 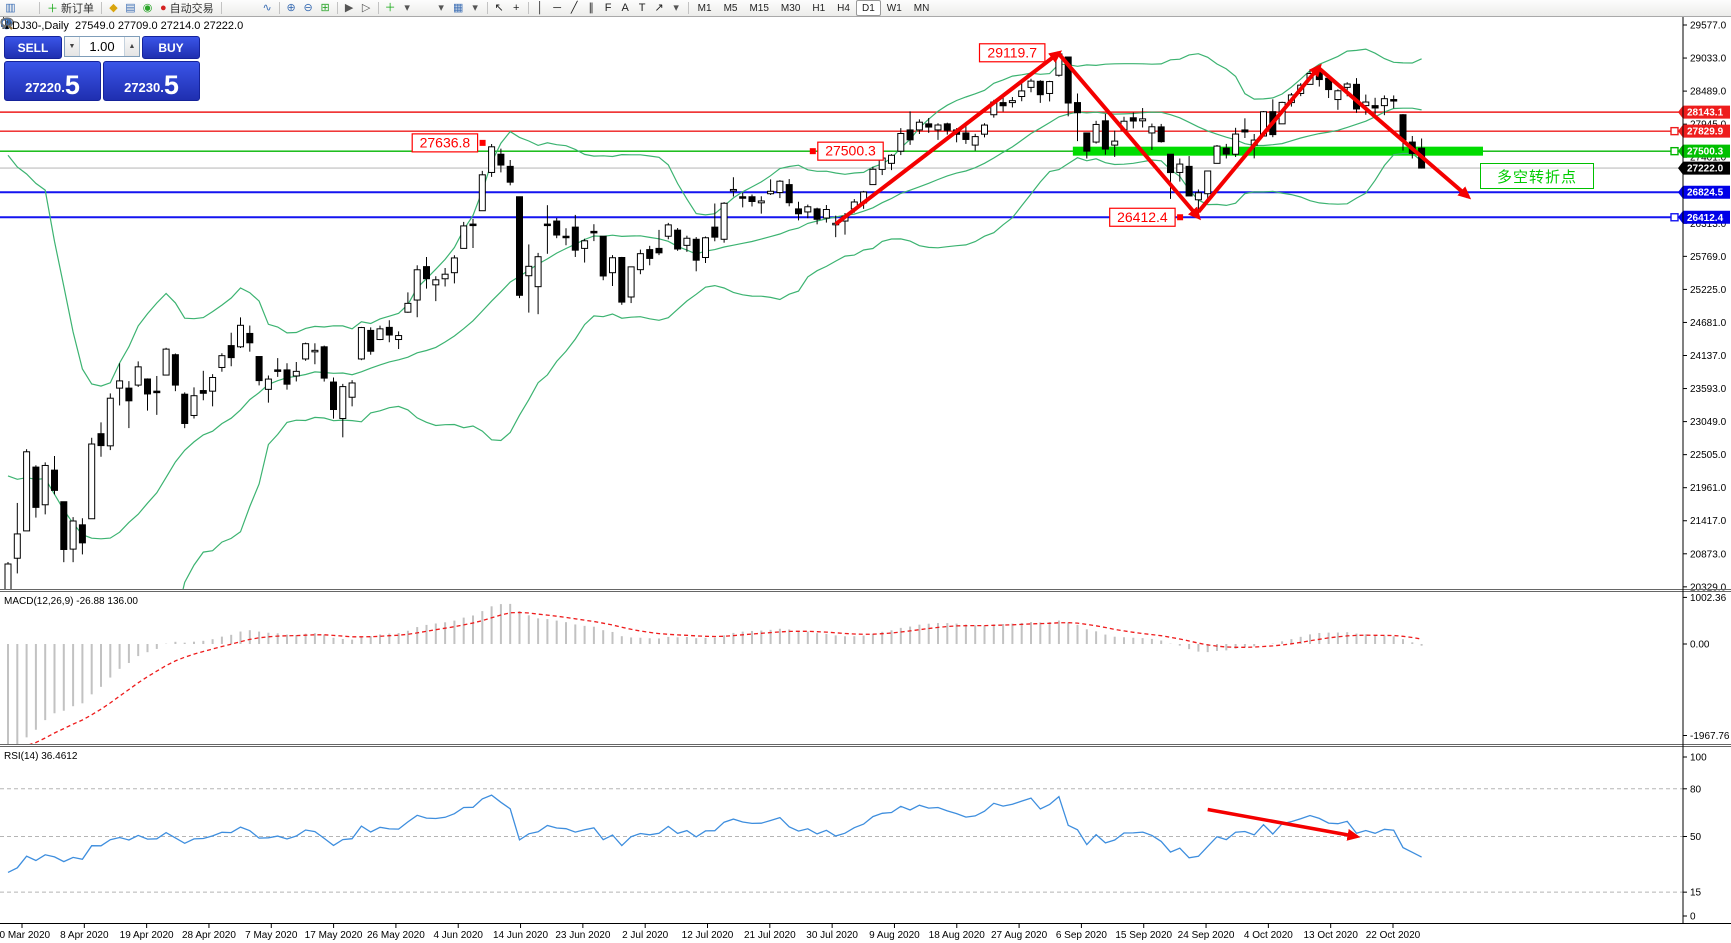 I want to click on lot-size-stepper: ▼ 1.00 ▲, so click(x=102, y=46).